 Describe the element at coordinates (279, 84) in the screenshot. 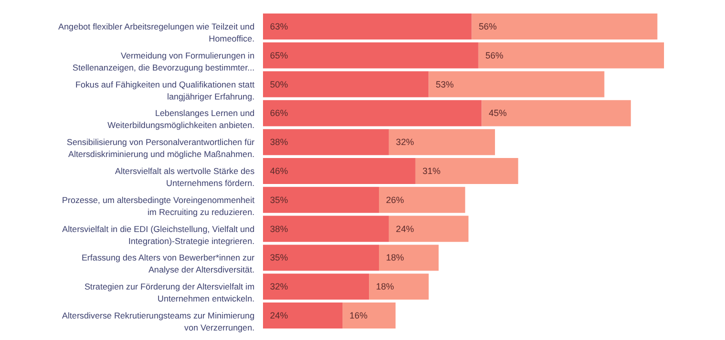

I see `data-label: 50%` at that location.